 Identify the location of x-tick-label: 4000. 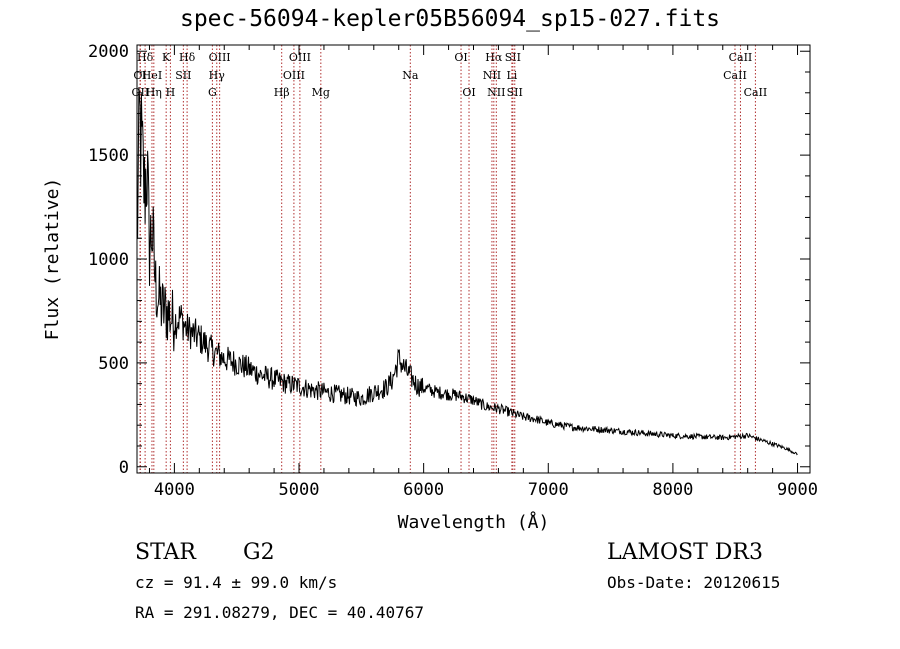
(174, 490).